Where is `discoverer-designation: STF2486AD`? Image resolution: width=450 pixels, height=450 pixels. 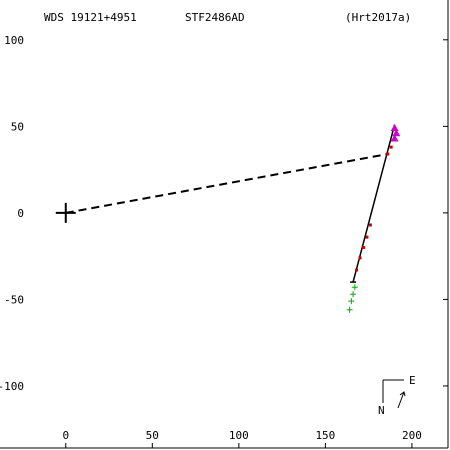
discoverer-designation: STF2486AD is located at coordinates (215, 17).